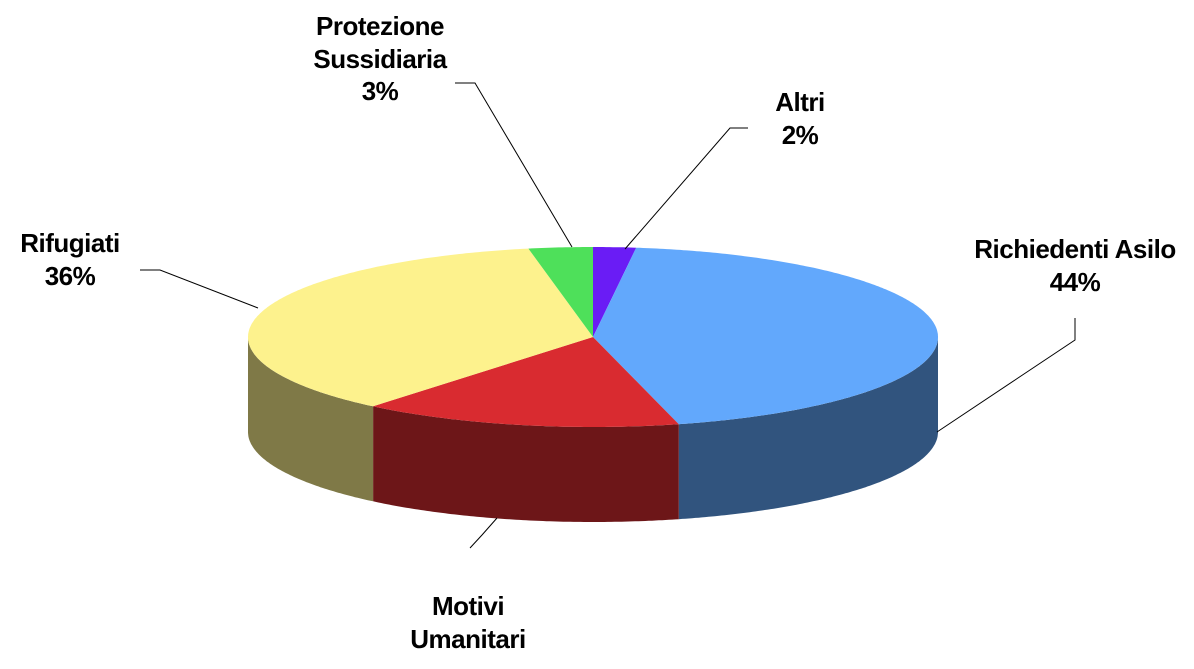 This screenshot has height=669, width=1194. Describe the element at coordinates (70, 243) in the screenshot. I see `category-label: Rifugiati` at that location.